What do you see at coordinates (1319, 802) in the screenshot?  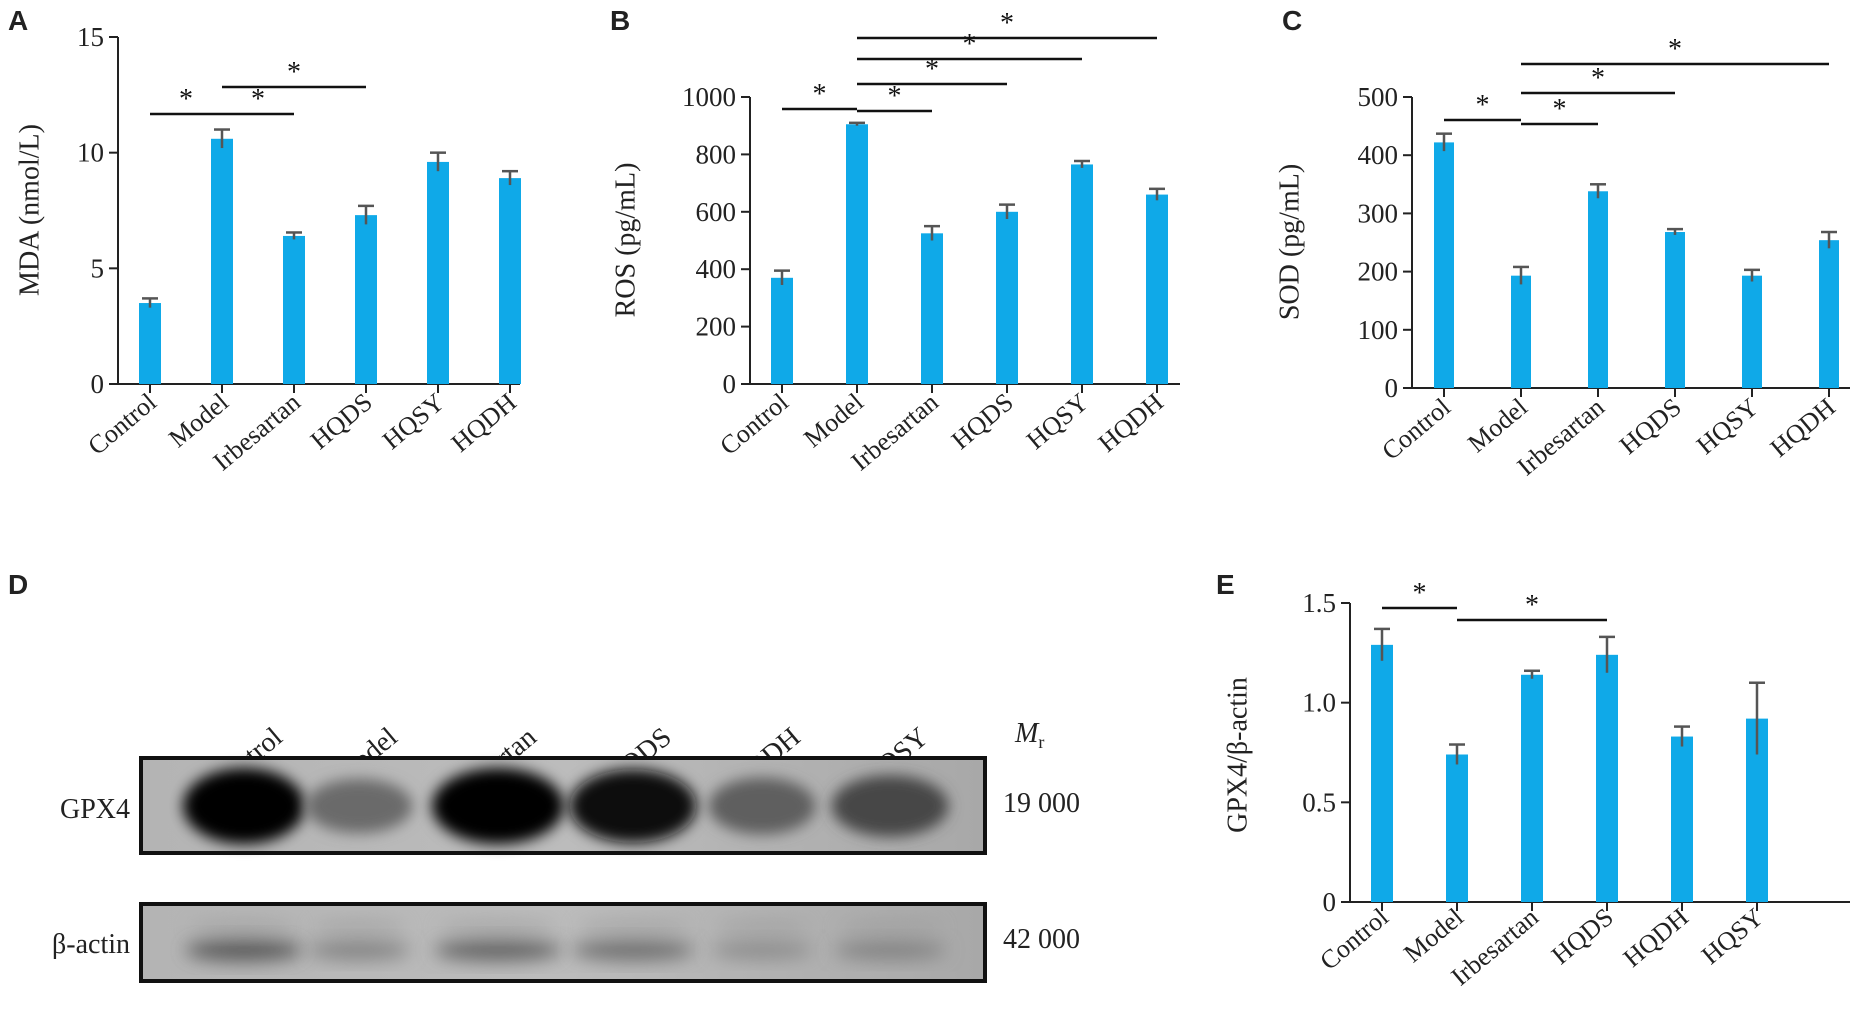 I see `y-tick-label: 0.5` at bounding box center [1319, 802].